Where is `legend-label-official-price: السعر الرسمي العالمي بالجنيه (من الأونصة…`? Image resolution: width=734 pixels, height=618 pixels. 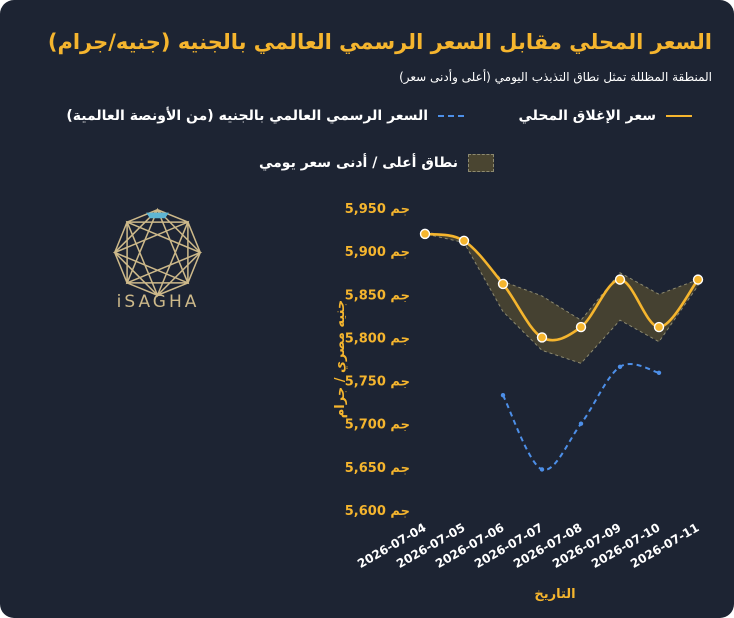 legend-label-official-price: السعر الرسمي العالمي بالجنيه (من الأونصة… is located at coordinates (247, 116).